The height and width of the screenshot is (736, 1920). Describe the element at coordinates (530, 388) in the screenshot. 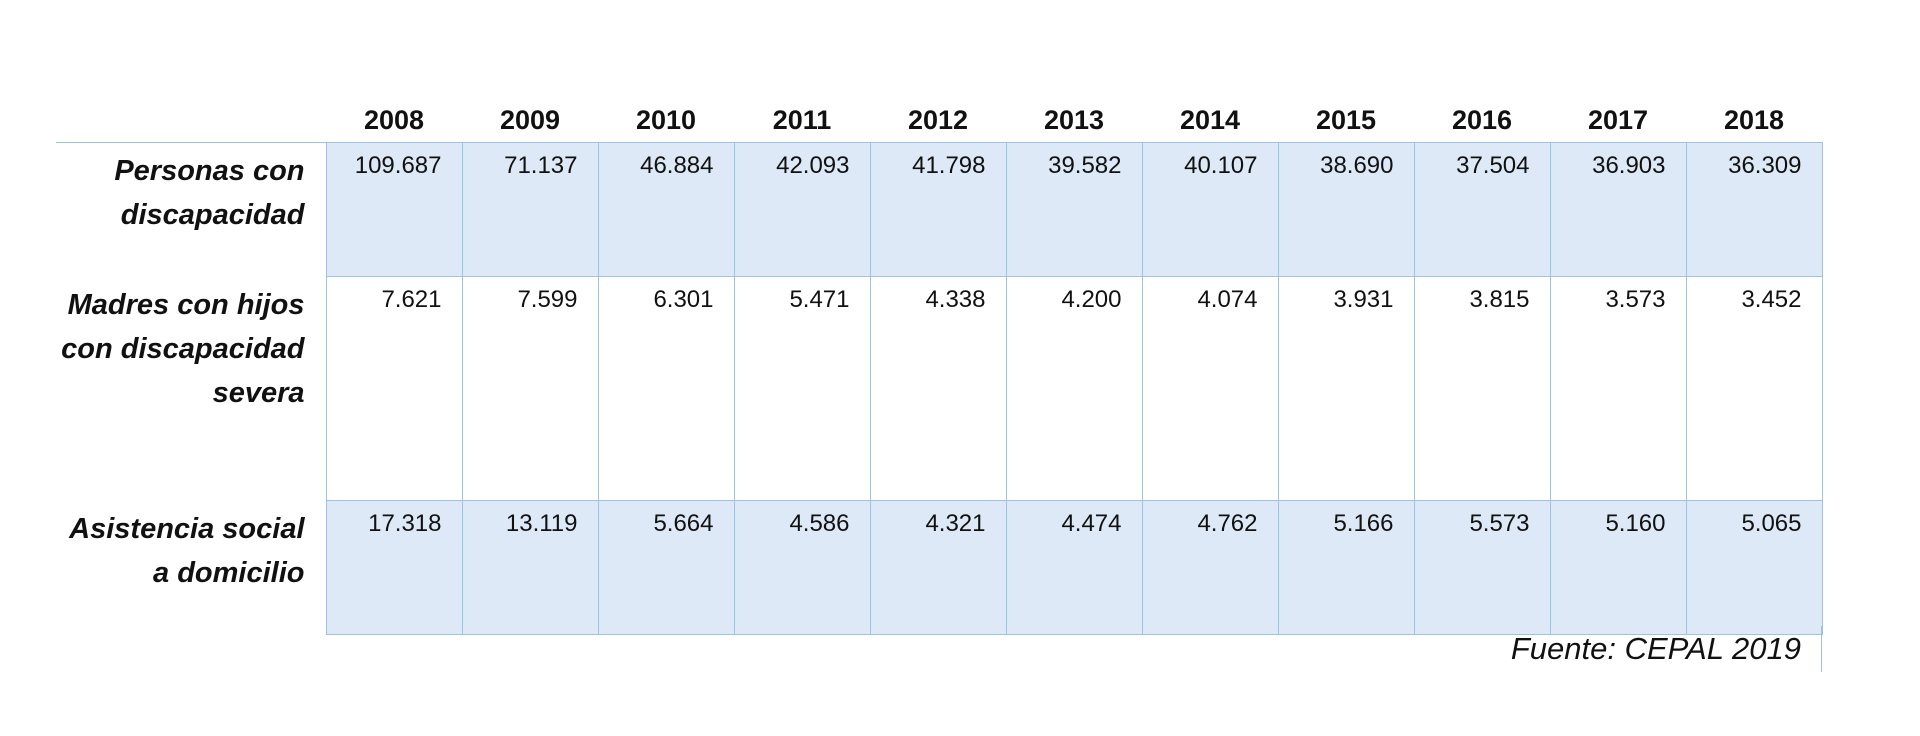

I see `value-cell: 7.599` at that location.